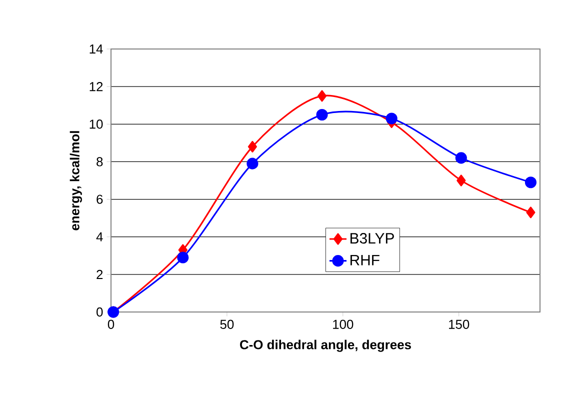 The width and height of the screenshot is (586, 416). I want to click on x-tick-label: 150, so click(459, 324).